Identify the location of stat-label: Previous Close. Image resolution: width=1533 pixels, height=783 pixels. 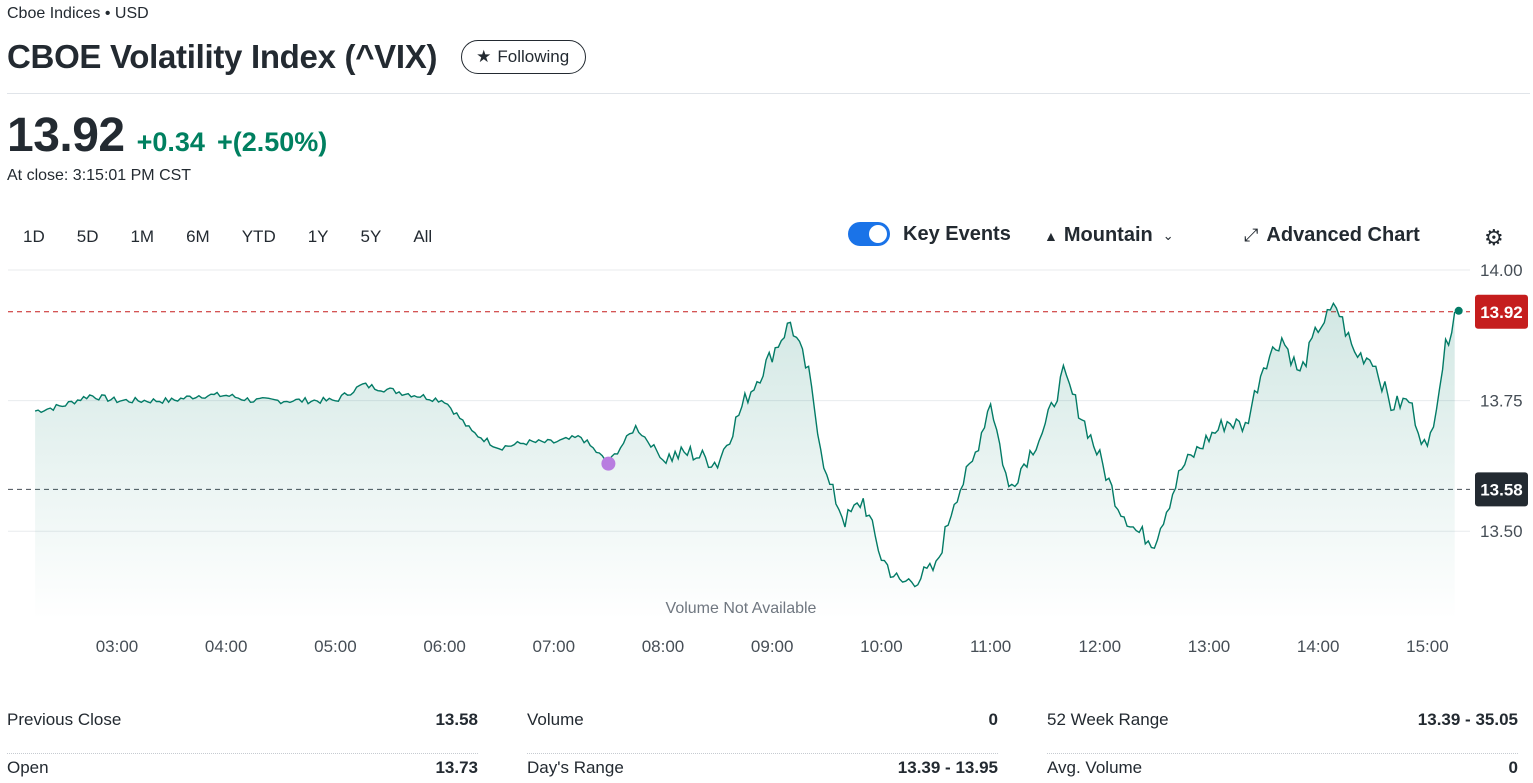
(64, 719).